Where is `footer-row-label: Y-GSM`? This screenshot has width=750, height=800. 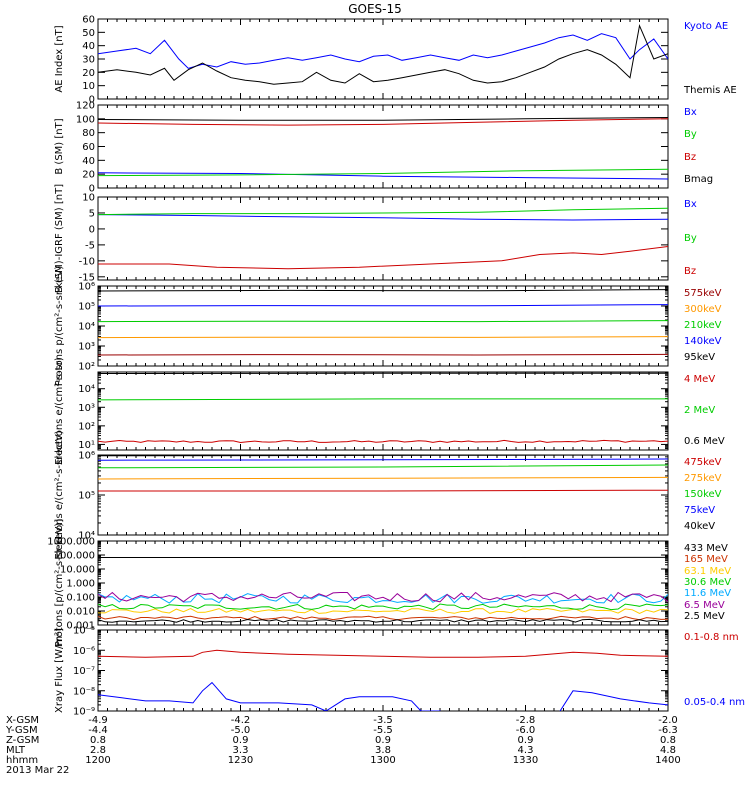 footer-row-label: Y-GSM is located at coordinates (22, 730).